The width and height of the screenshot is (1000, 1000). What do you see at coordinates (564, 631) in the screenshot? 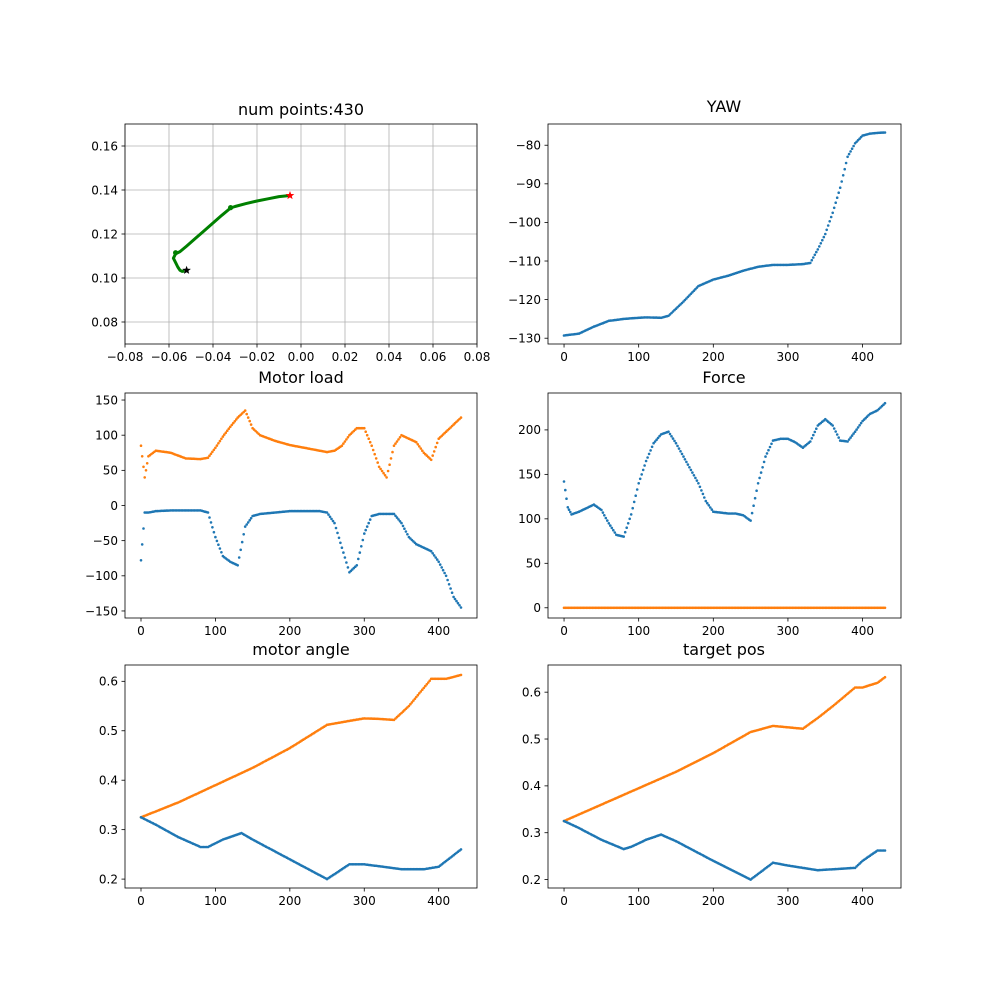
I see `force-plot-xtick-label: 0` at bounding box center [564, 631].